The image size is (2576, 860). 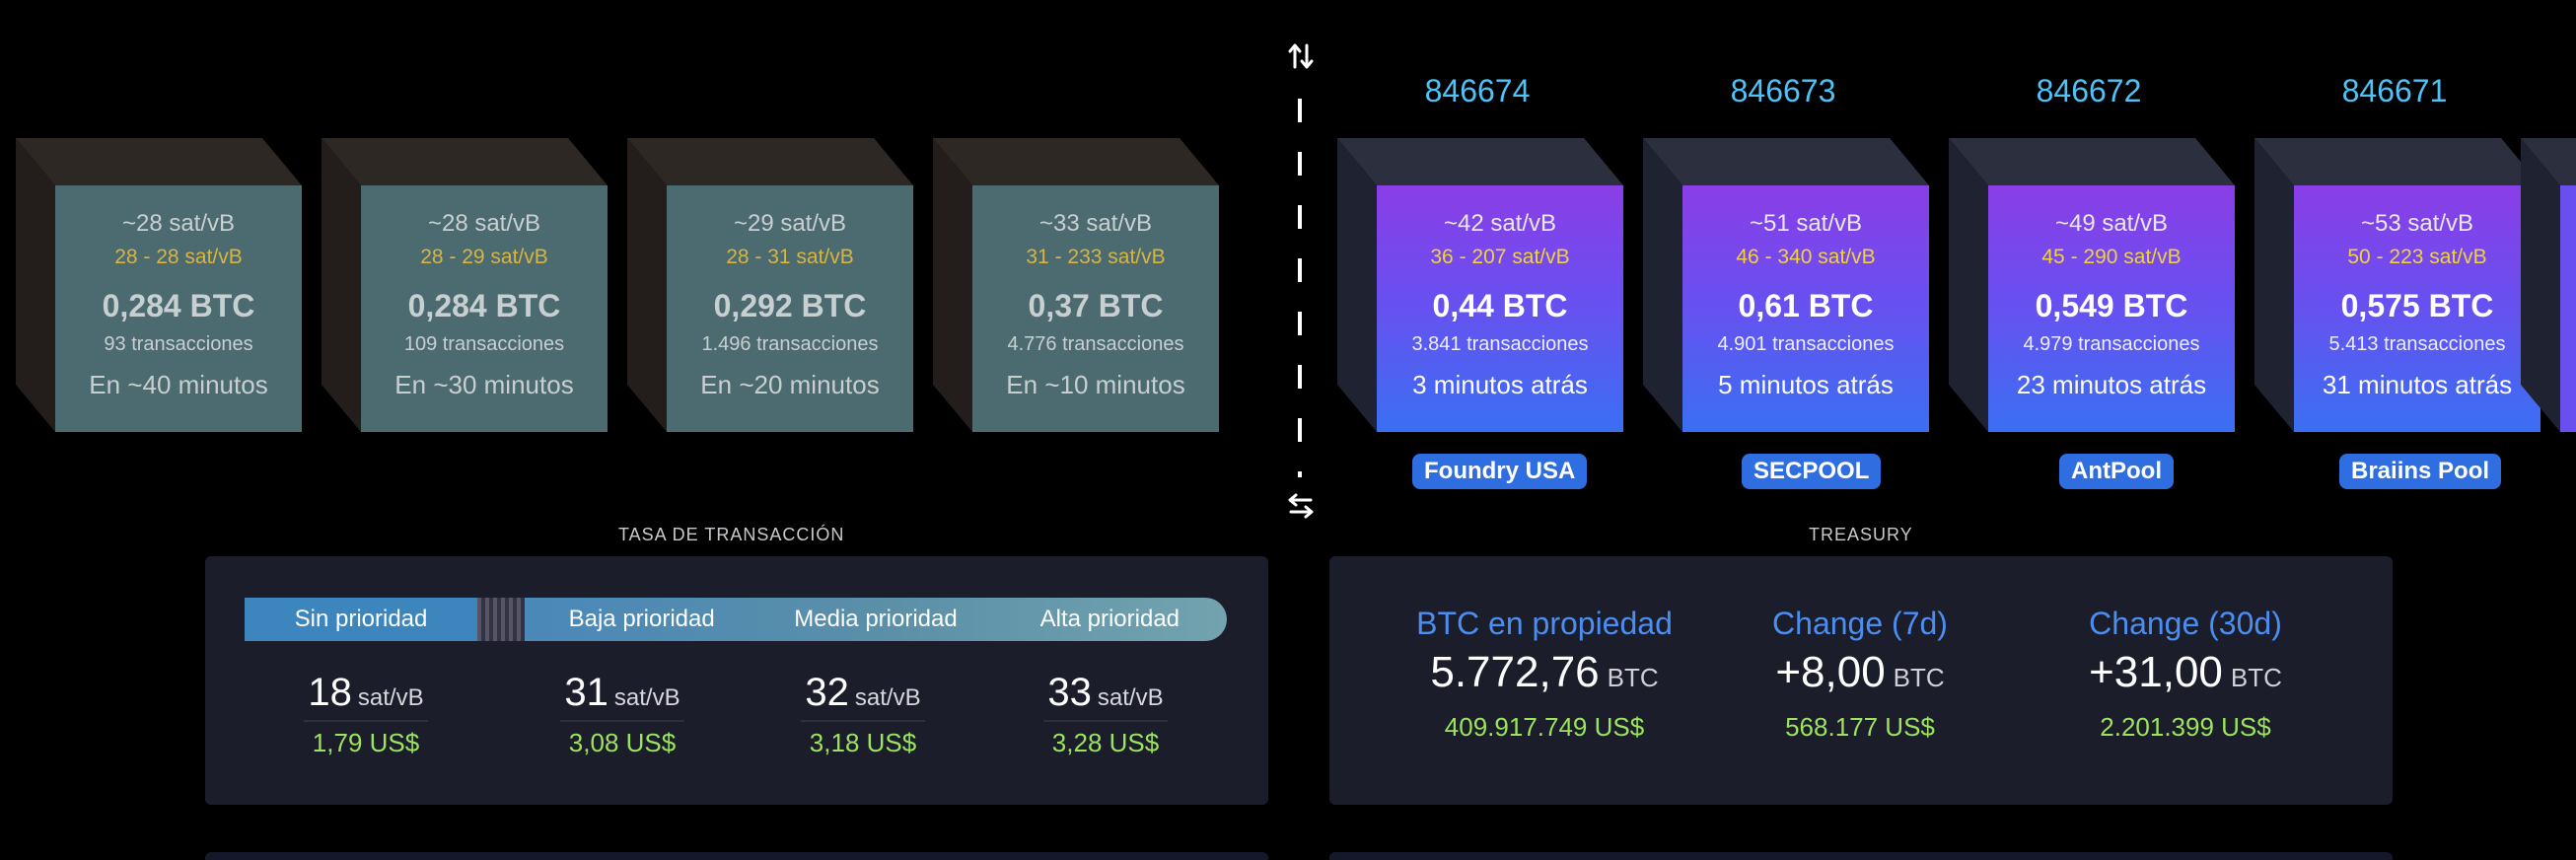 What do you see at coordinates (1105, 742) in the screenshot?
I see `fee-usd: 3,28 US$` at bounding box center [1105, 742].